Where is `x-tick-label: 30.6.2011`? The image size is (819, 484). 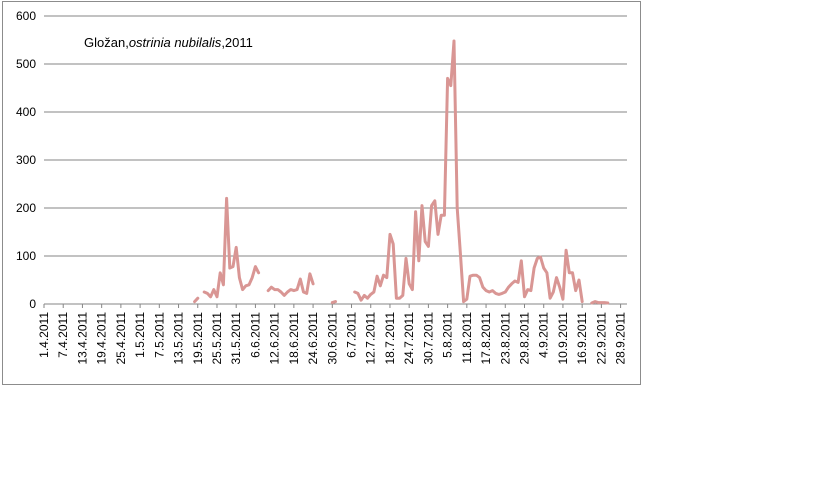 x-tick-label: 30.6.2011 is located at coordinates (332, 338).